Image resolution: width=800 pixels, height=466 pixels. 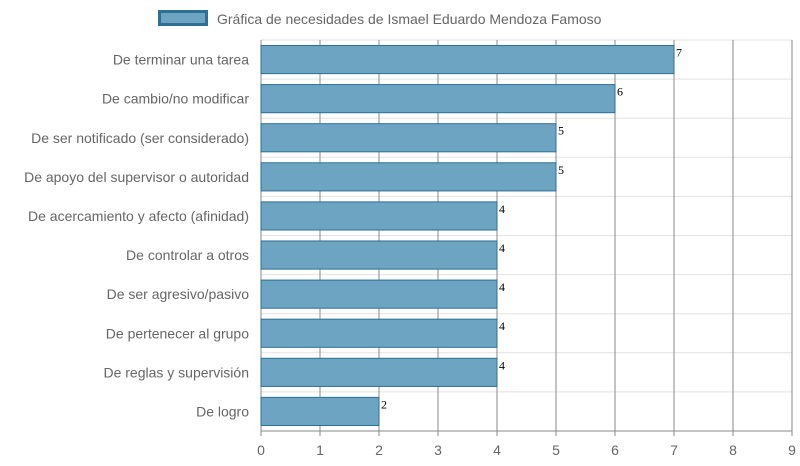 I want to click on category-label: De terminar una tarea, so click(x=181, y=60).